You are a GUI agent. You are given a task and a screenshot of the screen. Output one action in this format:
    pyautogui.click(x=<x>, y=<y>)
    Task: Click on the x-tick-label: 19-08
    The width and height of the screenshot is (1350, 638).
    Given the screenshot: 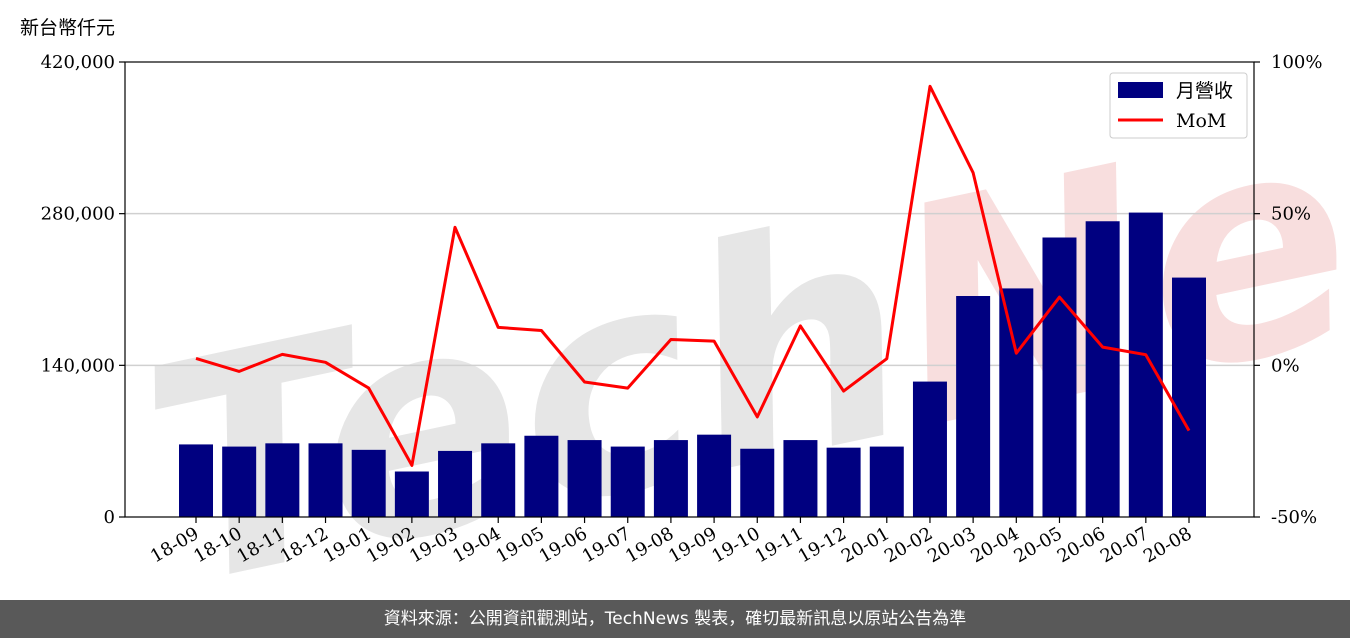 What is the action you would take?
    pyautogui.click(x=649, y=545)
    